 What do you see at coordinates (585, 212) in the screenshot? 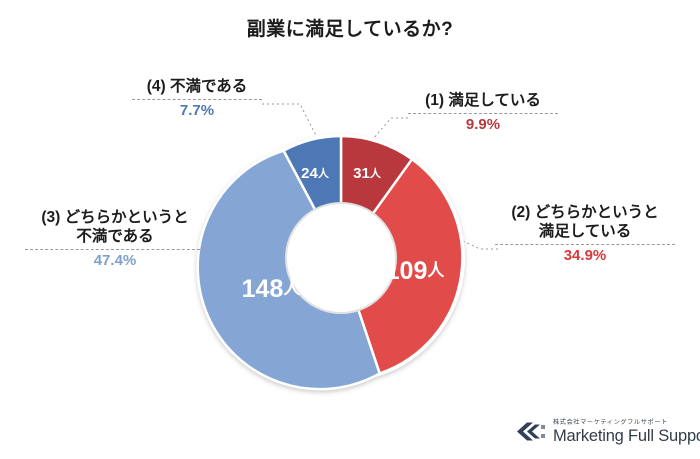
I see `callout-slice-2-label-line1: (2) どちらかというと` at bounding box center [585, 212].